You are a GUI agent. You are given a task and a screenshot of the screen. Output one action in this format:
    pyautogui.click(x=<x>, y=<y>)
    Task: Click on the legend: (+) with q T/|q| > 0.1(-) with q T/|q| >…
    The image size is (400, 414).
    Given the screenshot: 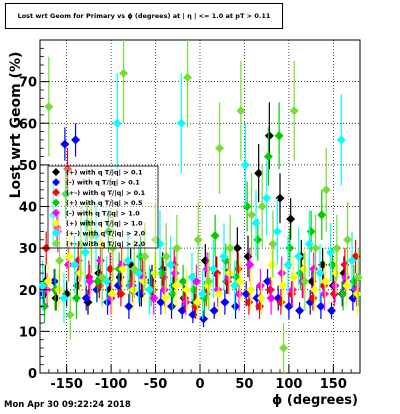 What is the action you would take?
    pyautogui.click(x=103, y=207)
    